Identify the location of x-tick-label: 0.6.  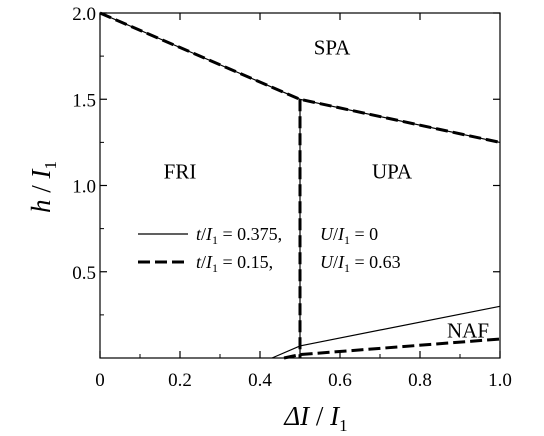
(340, 380).